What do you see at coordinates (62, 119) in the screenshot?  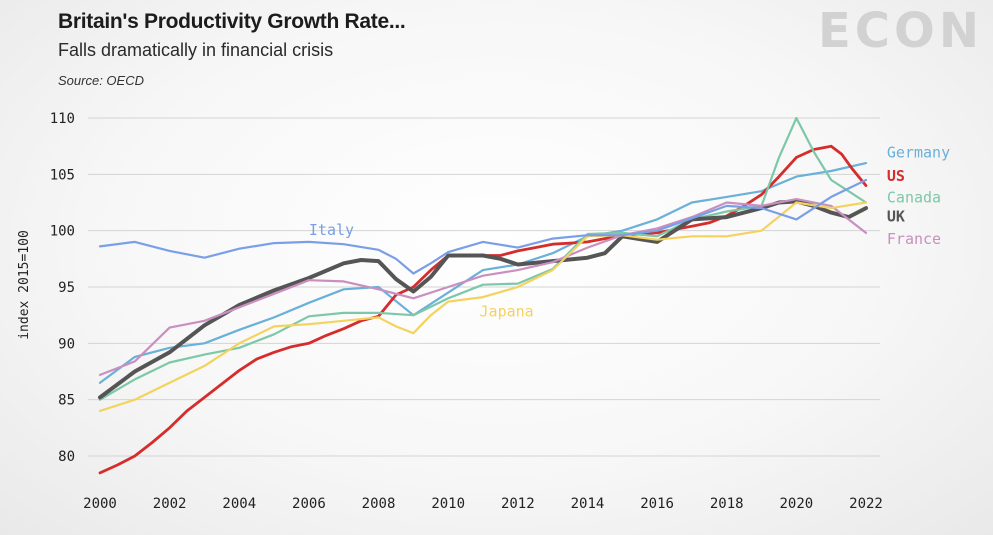 I see `y-tick-label: 110` at bounding box center [62, 119].